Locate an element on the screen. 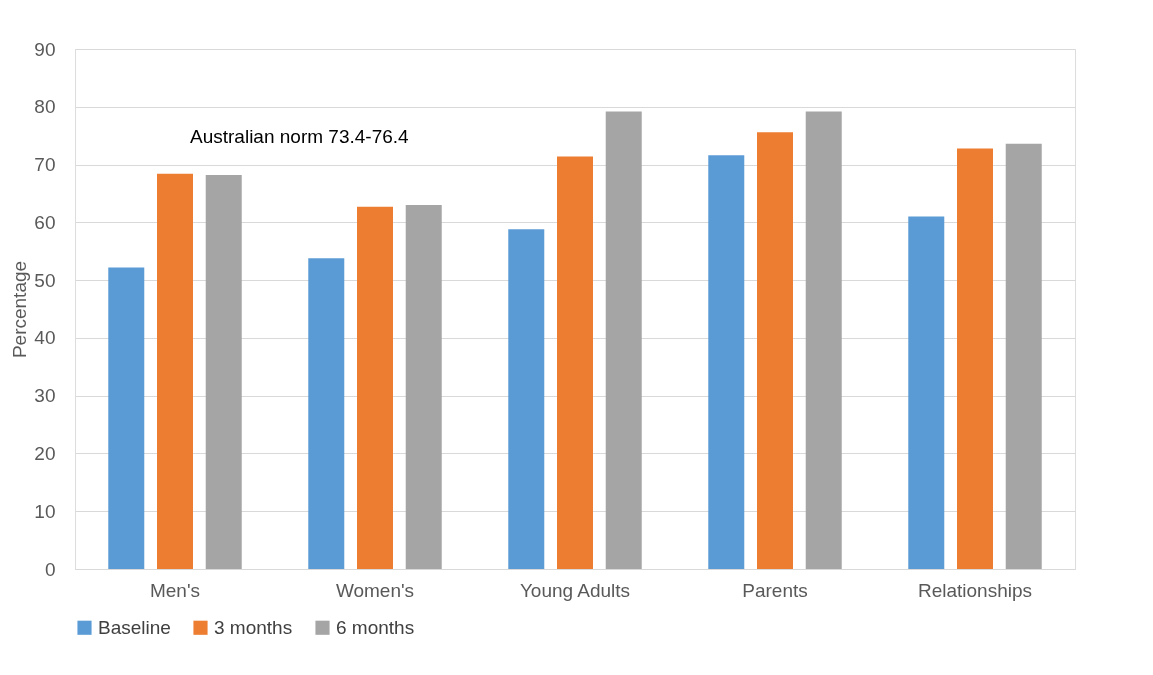  y-tick-label: 40 is located at coordinates (45, 338).